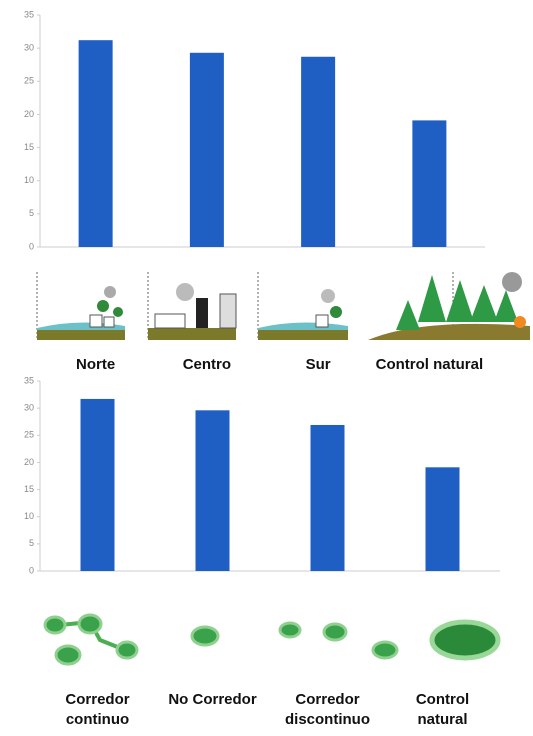  I want to click on landscape-illustrations, so click(283, 306).